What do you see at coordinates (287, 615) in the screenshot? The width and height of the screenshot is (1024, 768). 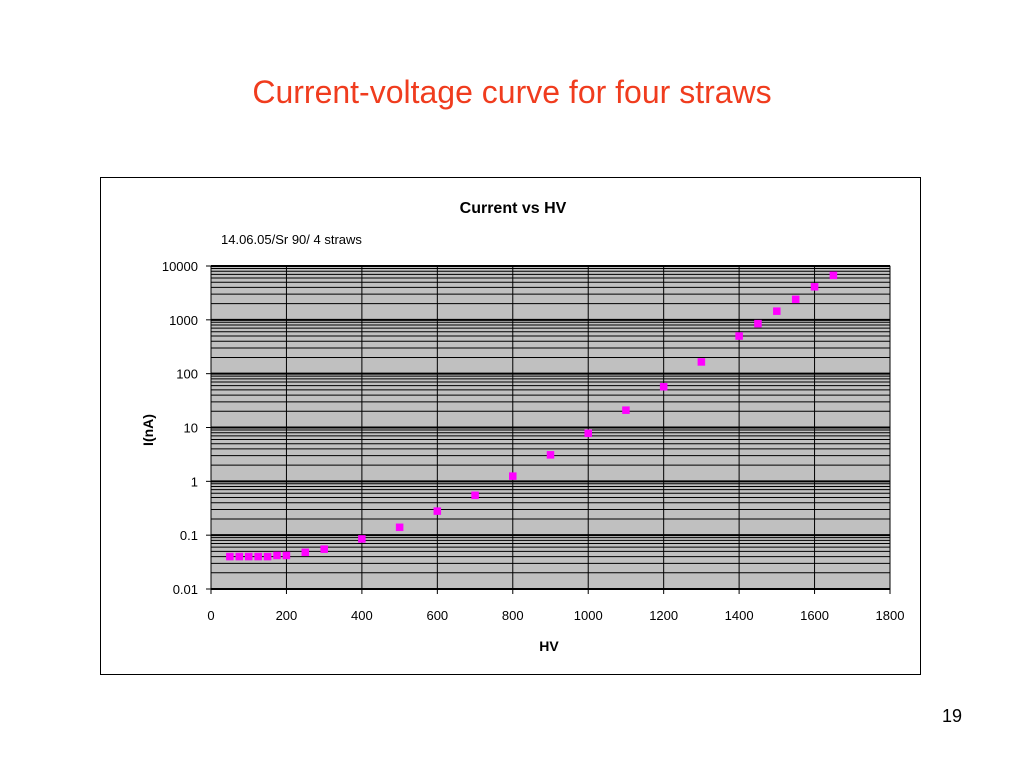 I see `x-tick-label: 200` at bounding box center [287, 615].